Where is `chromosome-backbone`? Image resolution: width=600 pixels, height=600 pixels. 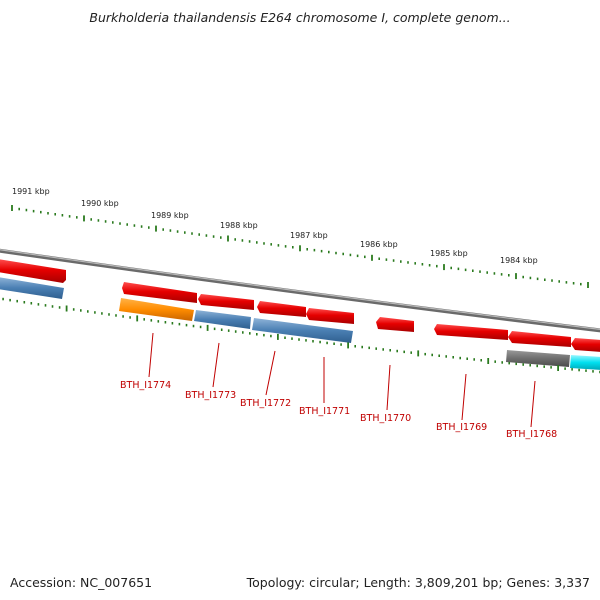
chromosome-backbone is located at coordinates (300, 290).